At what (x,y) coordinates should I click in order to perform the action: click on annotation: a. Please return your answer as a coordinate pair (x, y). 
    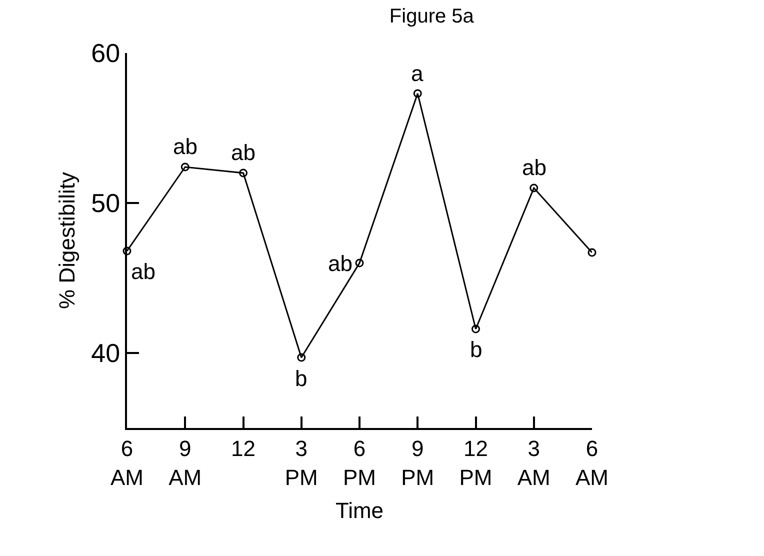
    Looking at the image, I should click on (417, 73).